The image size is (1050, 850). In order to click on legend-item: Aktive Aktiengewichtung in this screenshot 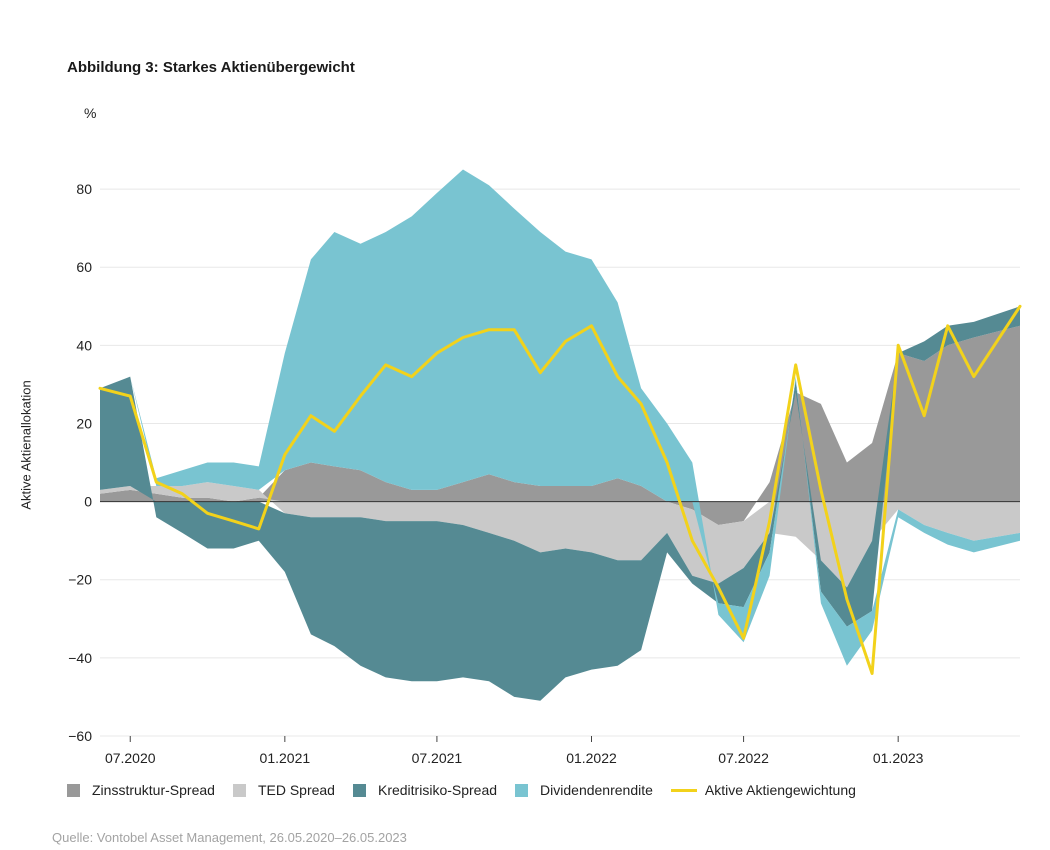, I will do `click(763, 790)`.